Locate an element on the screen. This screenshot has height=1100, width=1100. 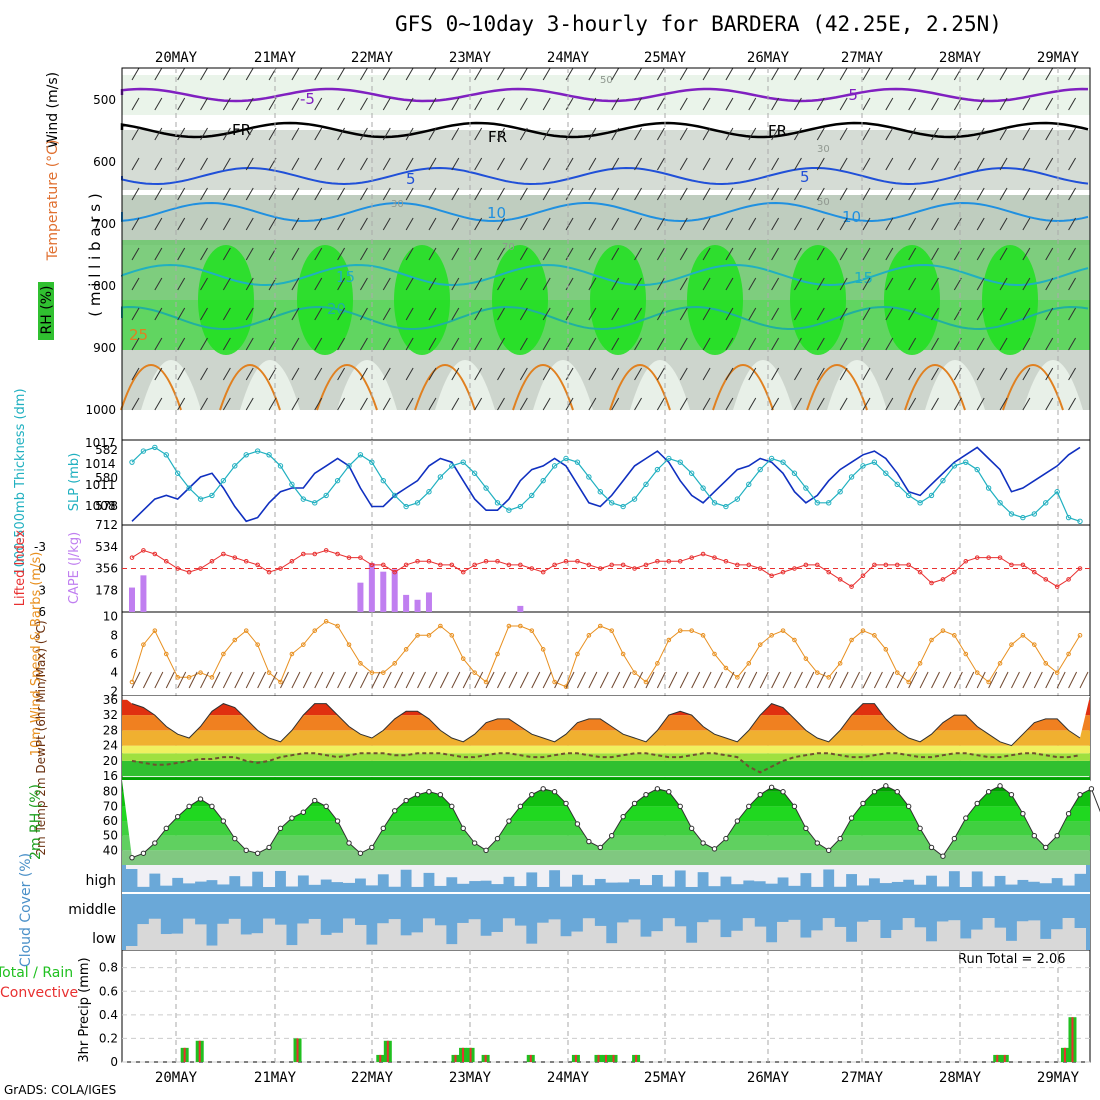
rh-tick: 40 is located at coordinates (110, 850).